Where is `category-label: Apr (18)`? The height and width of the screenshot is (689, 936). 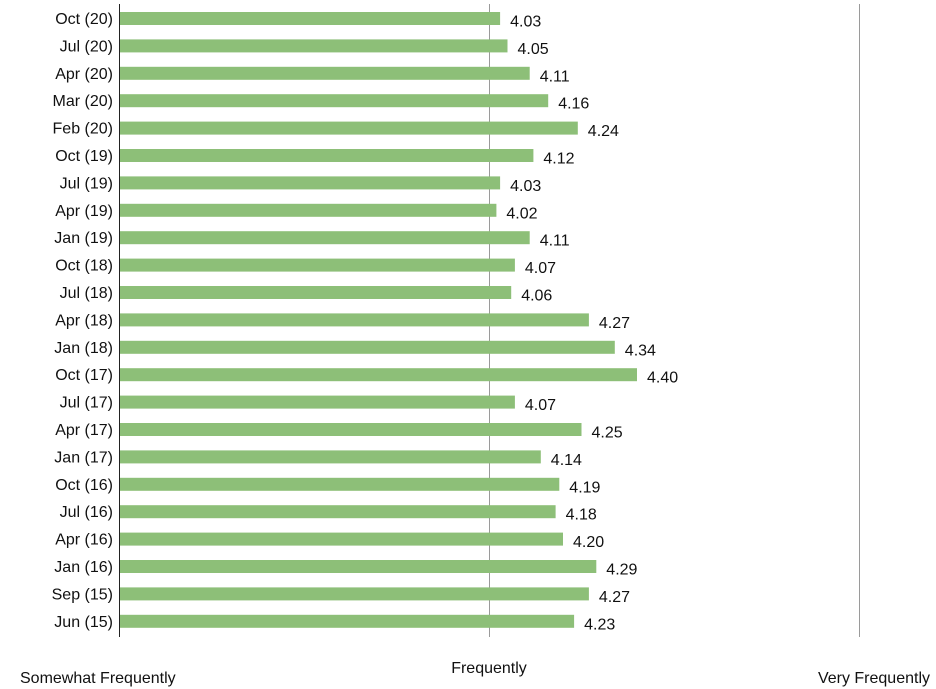 category-label: Apr (18) is located at coordinates (84, 320).